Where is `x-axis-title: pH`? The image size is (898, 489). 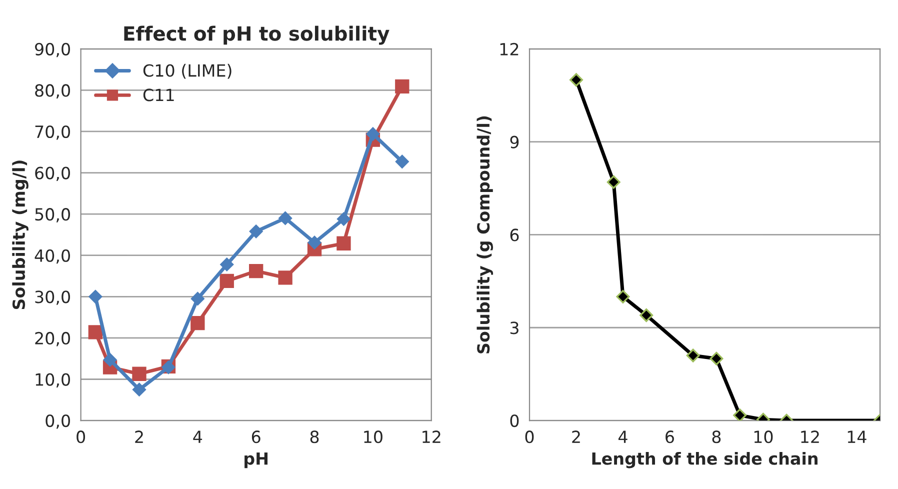 x-axis-title: pH is located at coordinates (256, 460).